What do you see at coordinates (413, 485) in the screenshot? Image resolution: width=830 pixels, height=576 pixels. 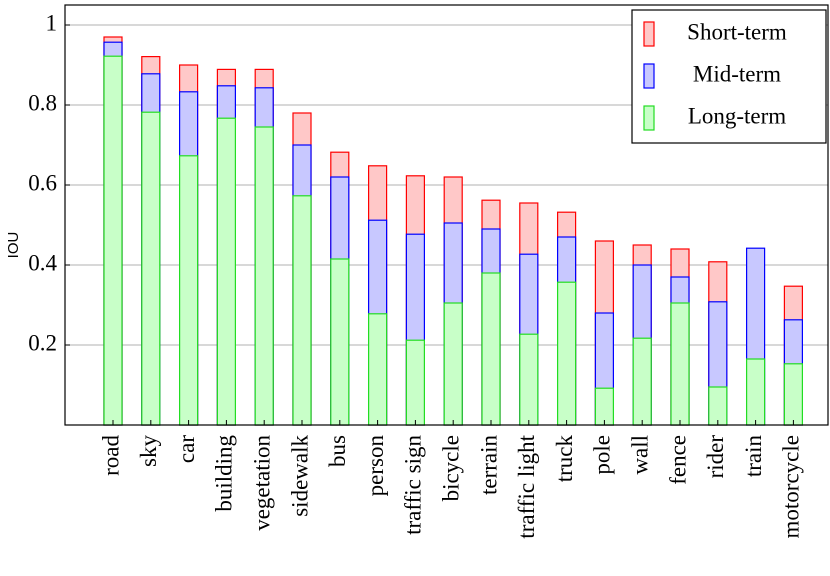 I see `x-tick-label: traffic sign` at bounding box center [413, 485].